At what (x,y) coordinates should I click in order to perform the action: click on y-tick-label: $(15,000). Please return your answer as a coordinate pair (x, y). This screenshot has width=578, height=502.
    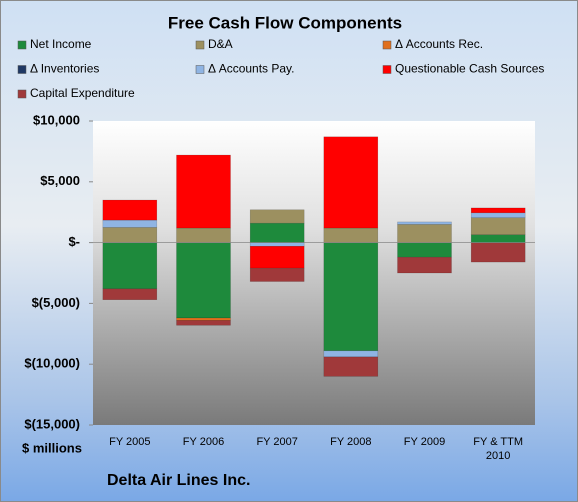
    Looking at the image, I should click on (52, 423).